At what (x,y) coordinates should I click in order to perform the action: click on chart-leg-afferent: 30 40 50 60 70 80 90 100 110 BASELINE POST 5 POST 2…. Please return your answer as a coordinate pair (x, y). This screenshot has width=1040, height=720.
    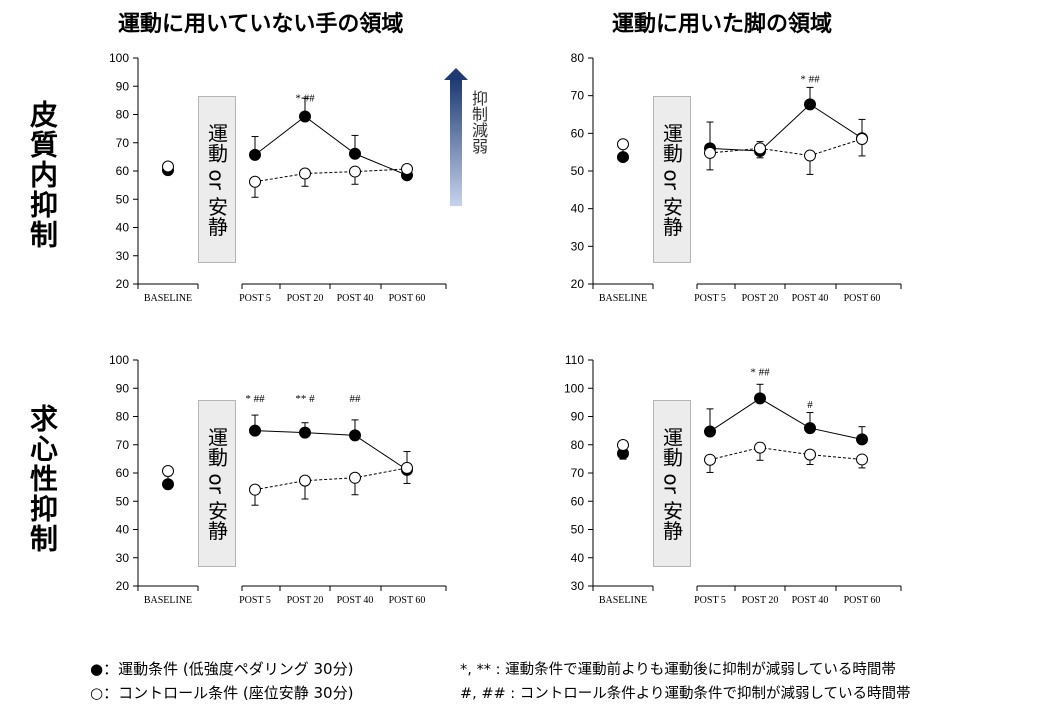
    Looking at the image, I should click on (733, 479).